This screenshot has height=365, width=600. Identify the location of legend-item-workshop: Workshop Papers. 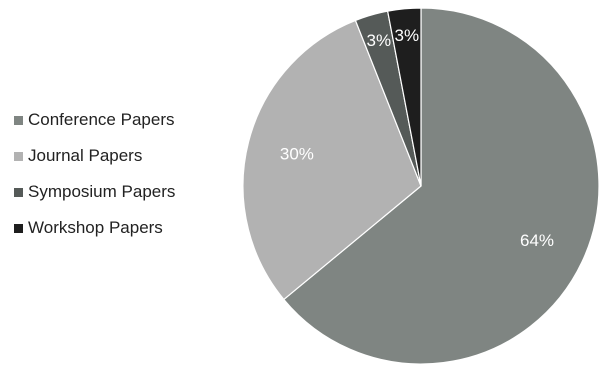
(114, 228).